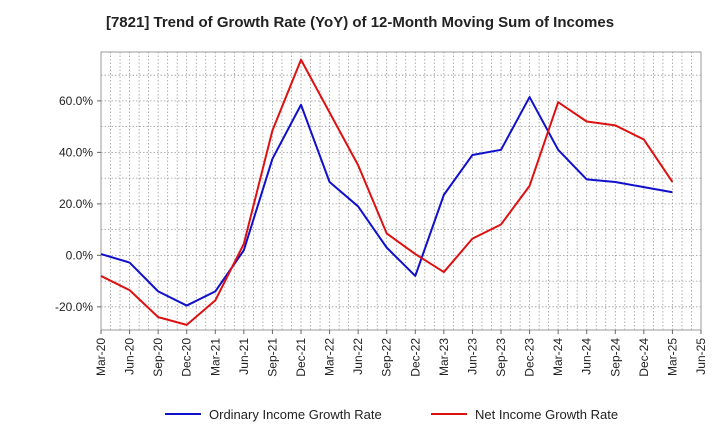 This screenshot has width=720, height=440. Describe the element at coordinates (558, 357) in the screenshot. I see `x-tick-label: Mar-24` at that location.